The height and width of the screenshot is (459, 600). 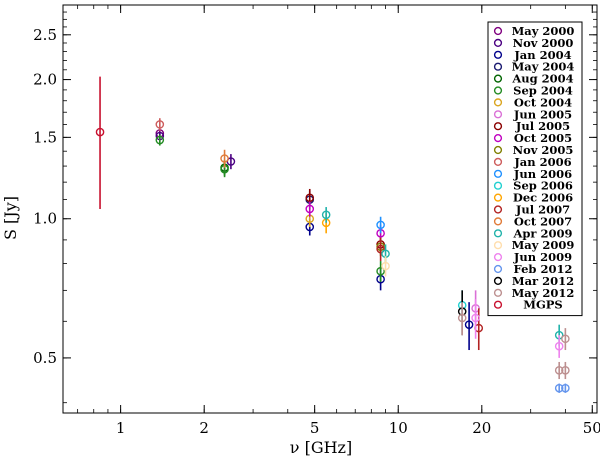 I want to click on legend-label: May 2004, so click(x=543, y=67).